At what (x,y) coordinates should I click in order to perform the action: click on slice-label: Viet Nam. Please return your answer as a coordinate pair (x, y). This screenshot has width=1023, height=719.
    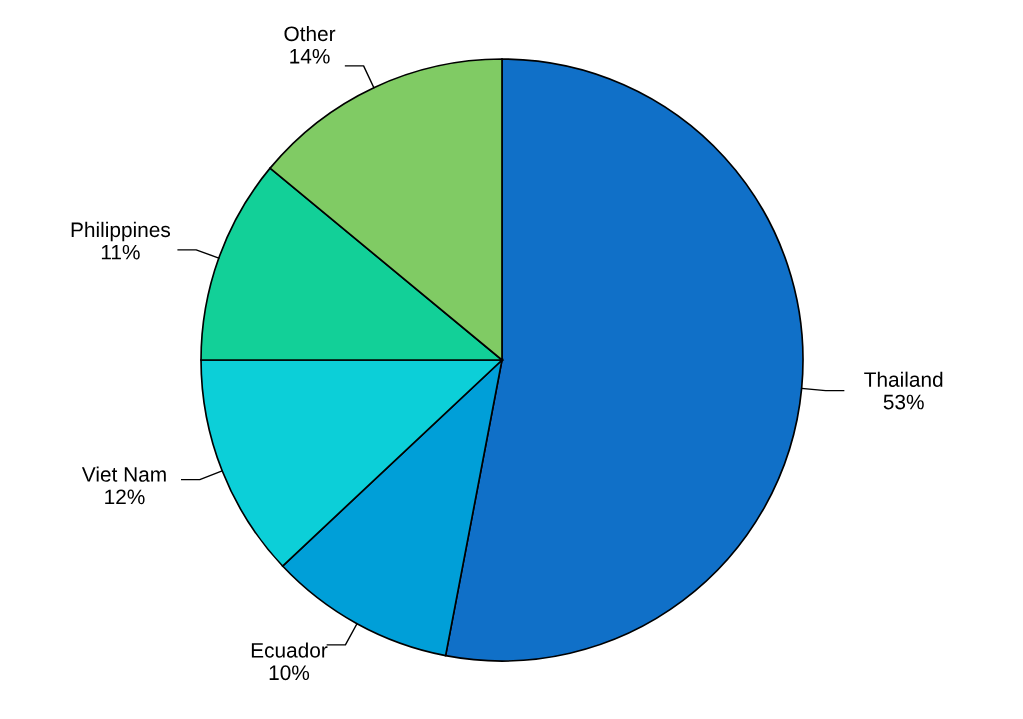
    Looking at the image, I should click on (123, 474).